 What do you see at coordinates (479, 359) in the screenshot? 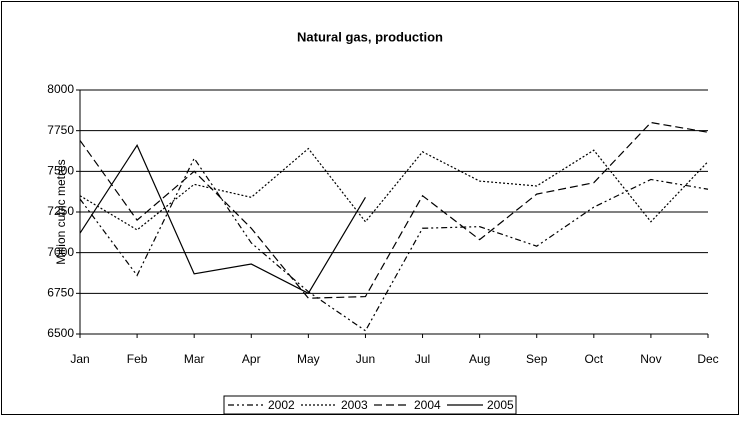
I see `x-tick-label: Aug` at bounding box center [479, 359].